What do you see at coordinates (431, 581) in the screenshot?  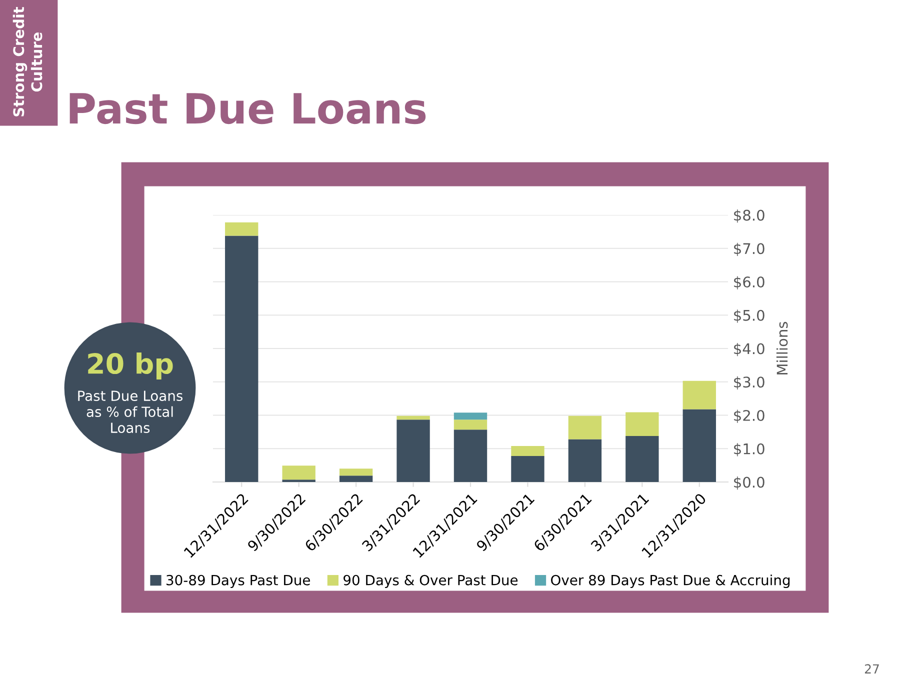 I see `legend-label: 90 Days & Over Past Due` at bounding box center [431, 581].